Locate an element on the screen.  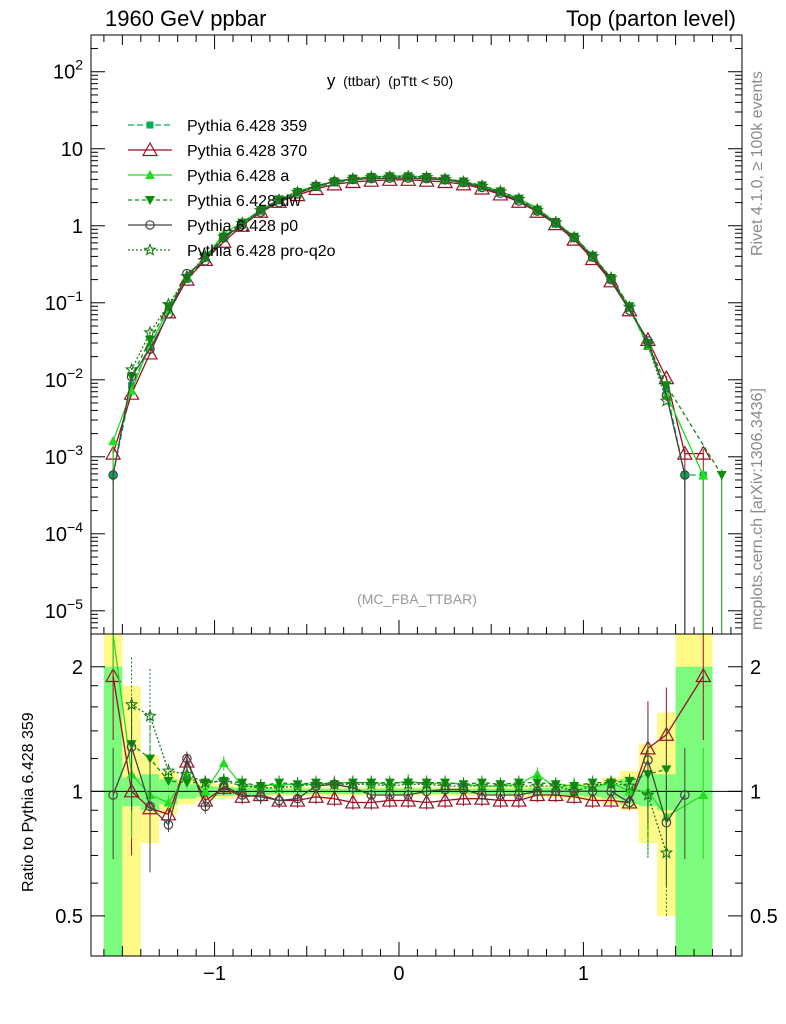
plot-title: y (ttbar) (pTtt < 50) is located at coordinates (390, 80).